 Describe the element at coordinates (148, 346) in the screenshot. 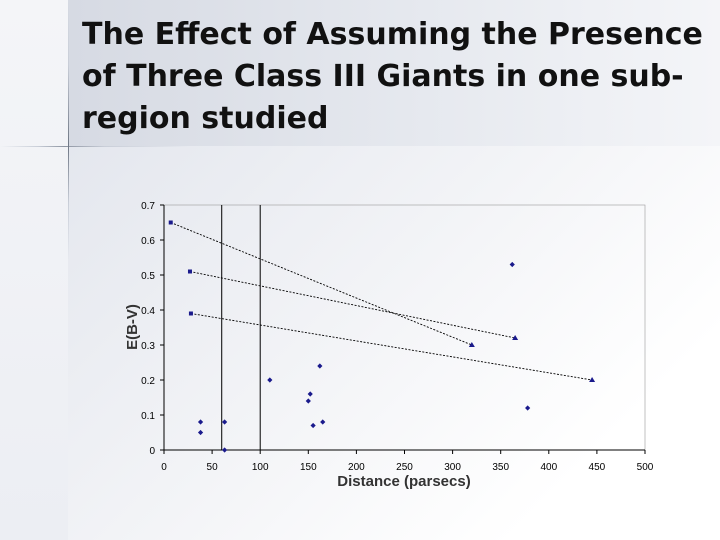

I see `y-tick-label: 0.3` at that location.